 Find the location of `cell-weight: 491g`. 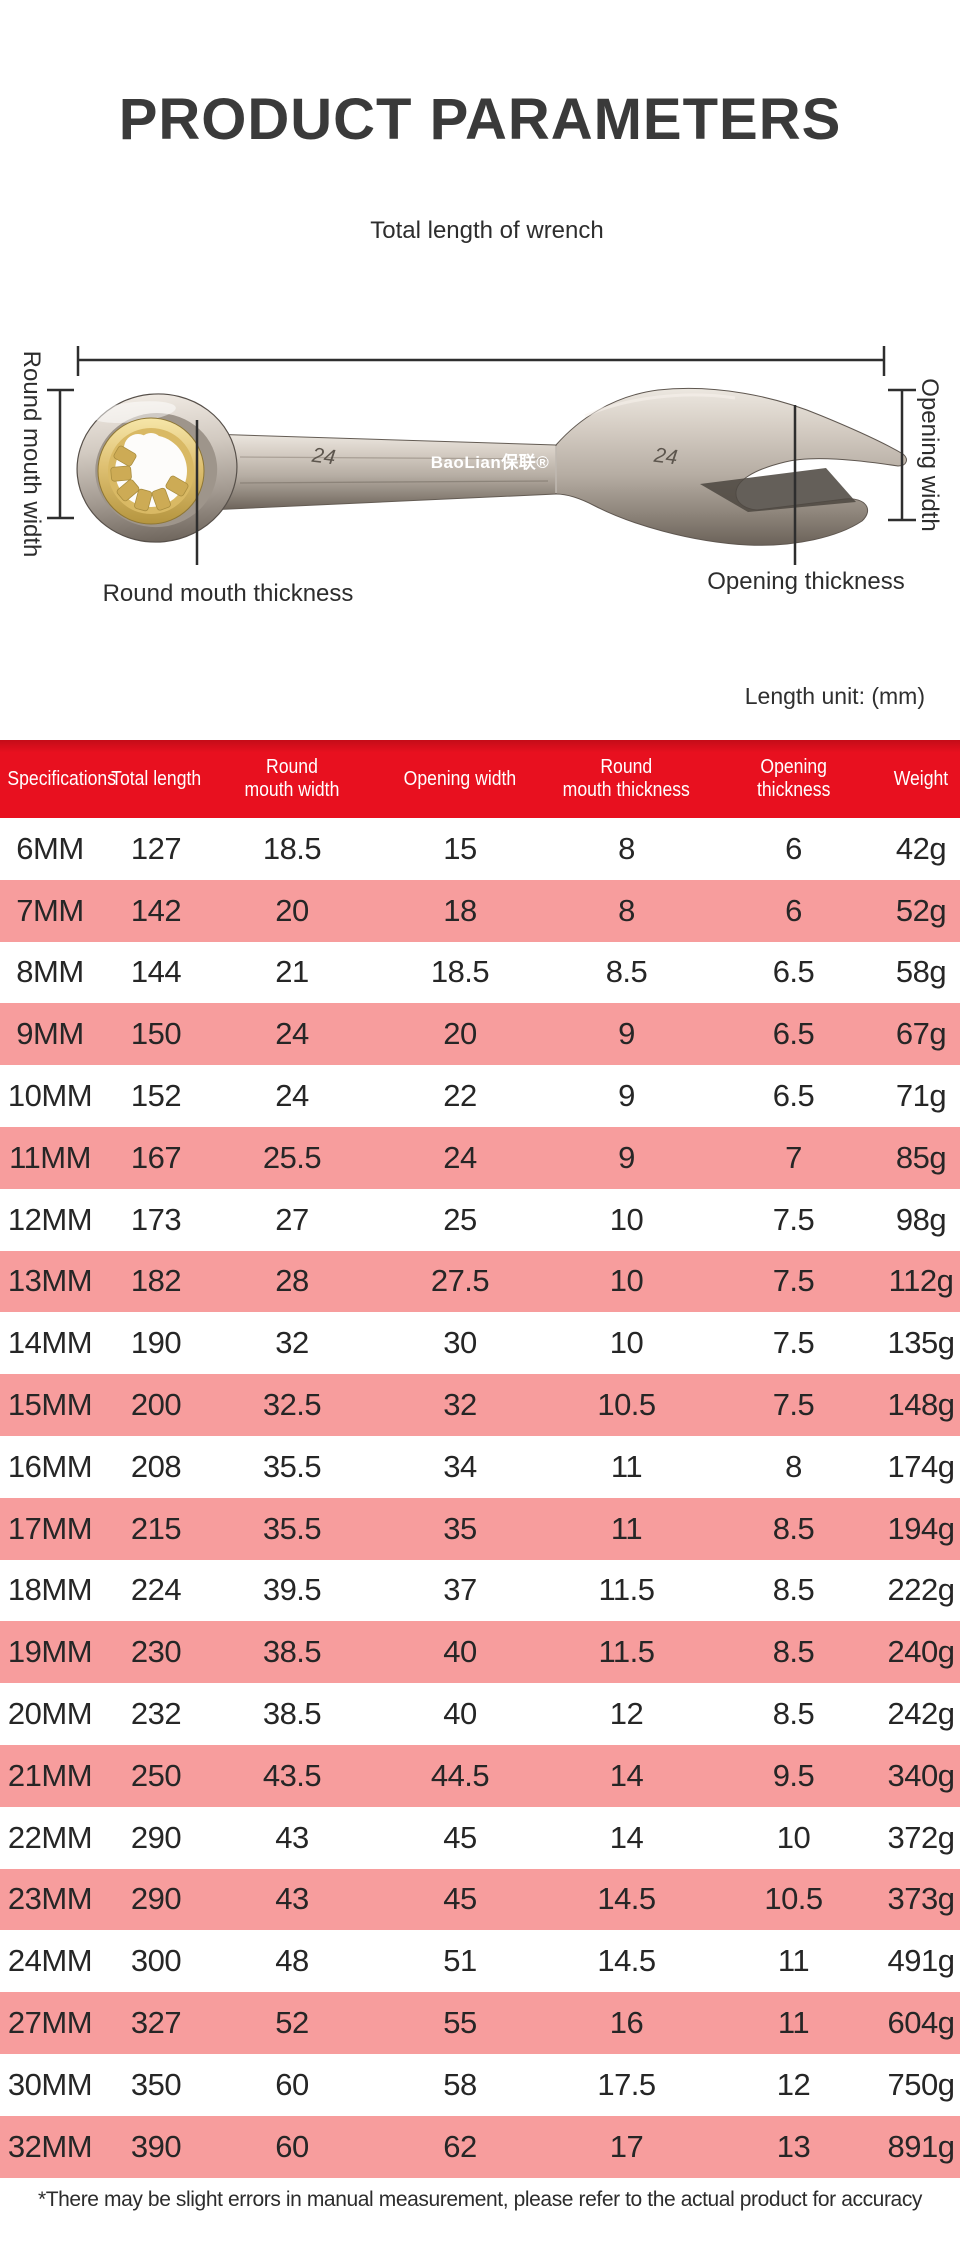

cell-weight: 491g is located at coordinates (921, 1961).